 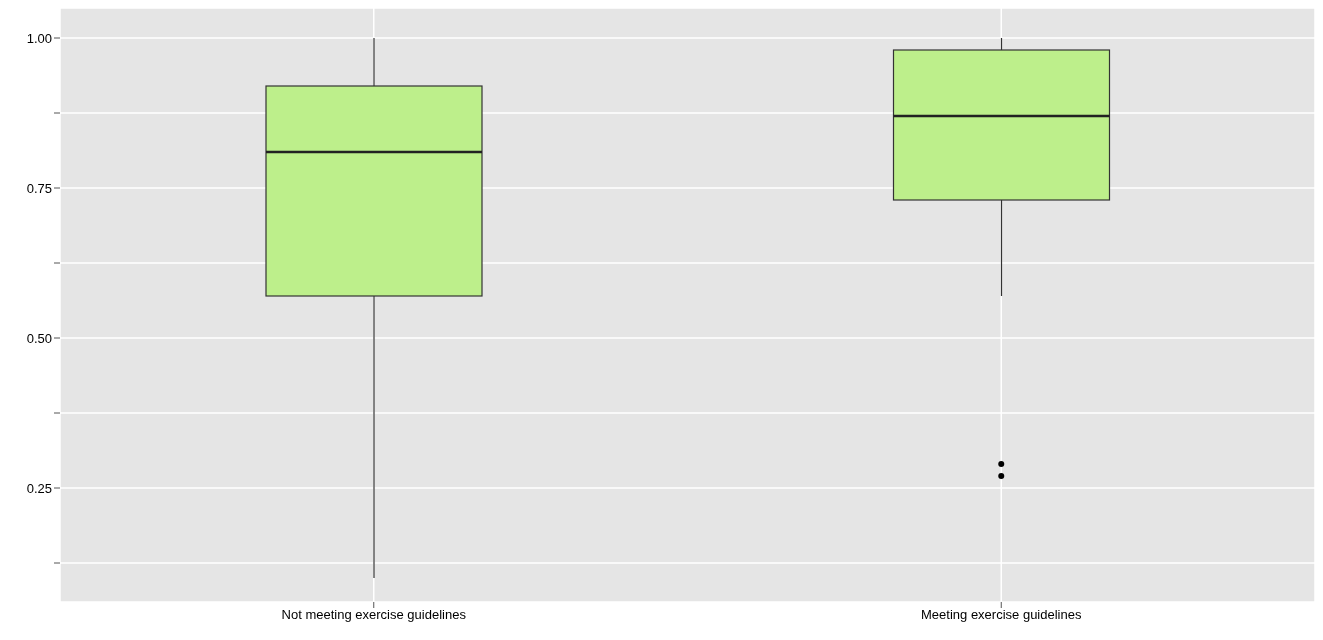 I want to click on x-tick-label: Not meeting exercise guidelines, so click(x=374, y=615).